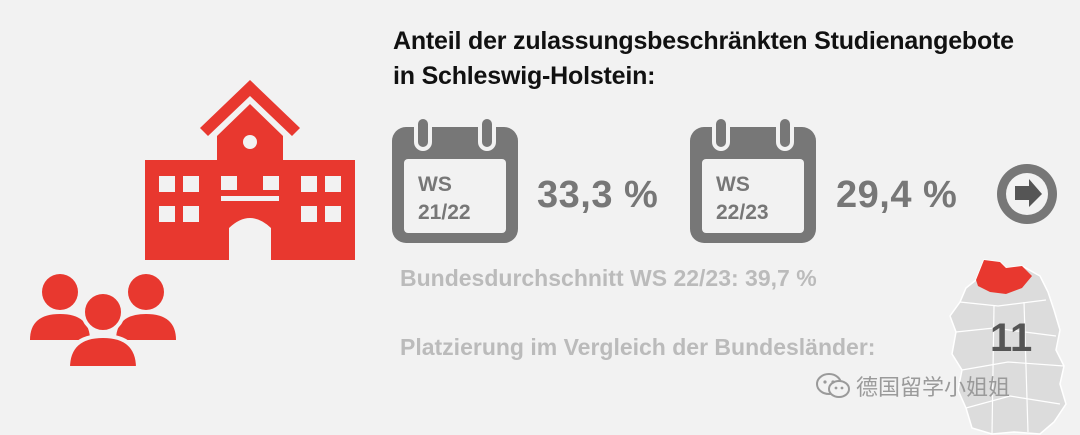 The width and height of the screenshot is (1080, 435). What do you see at coordinates (250, 170) in the screenshot?
I see `school-building-icon` at bounding box center [250, 170].